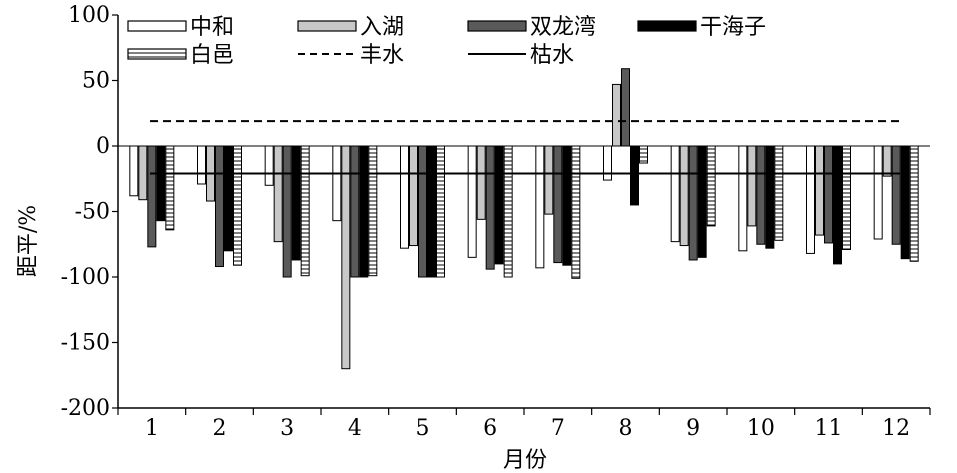  What do you see at coordinates (89, 15) in the screenshot?
I see `y-tick-label: 100` at bounding box center [89, 15].